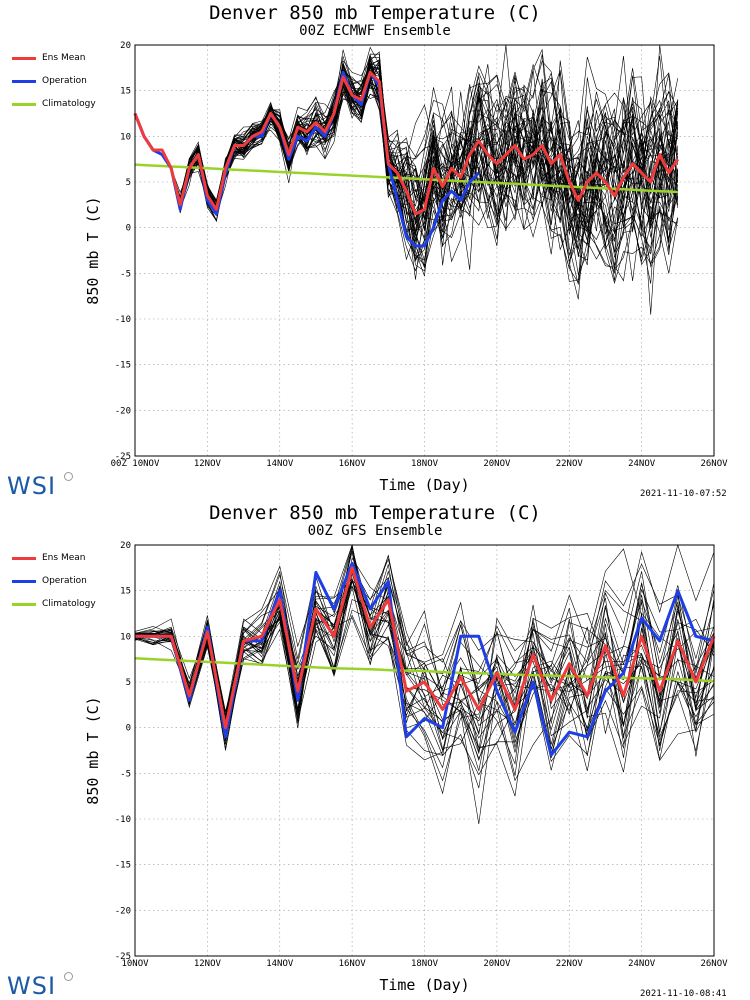  Describe the element at coordinates (135, 964) in the screenshot. I see `x-tick-label: 10NOV` at that location.